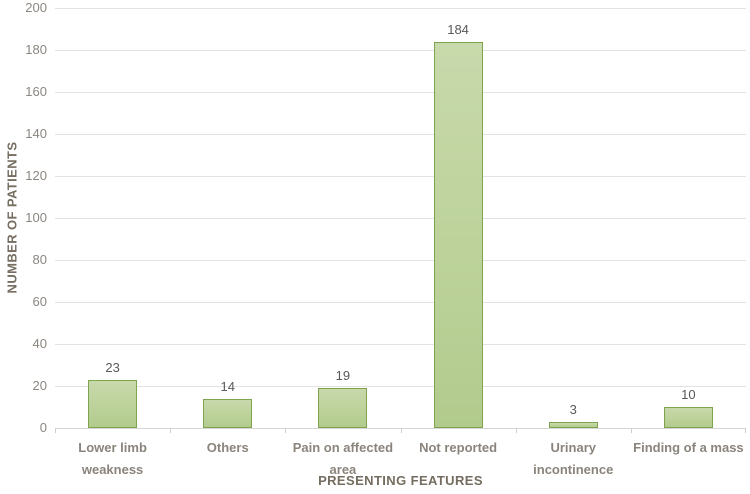 The height and width of the screenshot is (494, 750). What do you see at coordinates (343, 458) in the screenshot?
I see `category-label: Pain on affected area` at bounding box center [343, 458].